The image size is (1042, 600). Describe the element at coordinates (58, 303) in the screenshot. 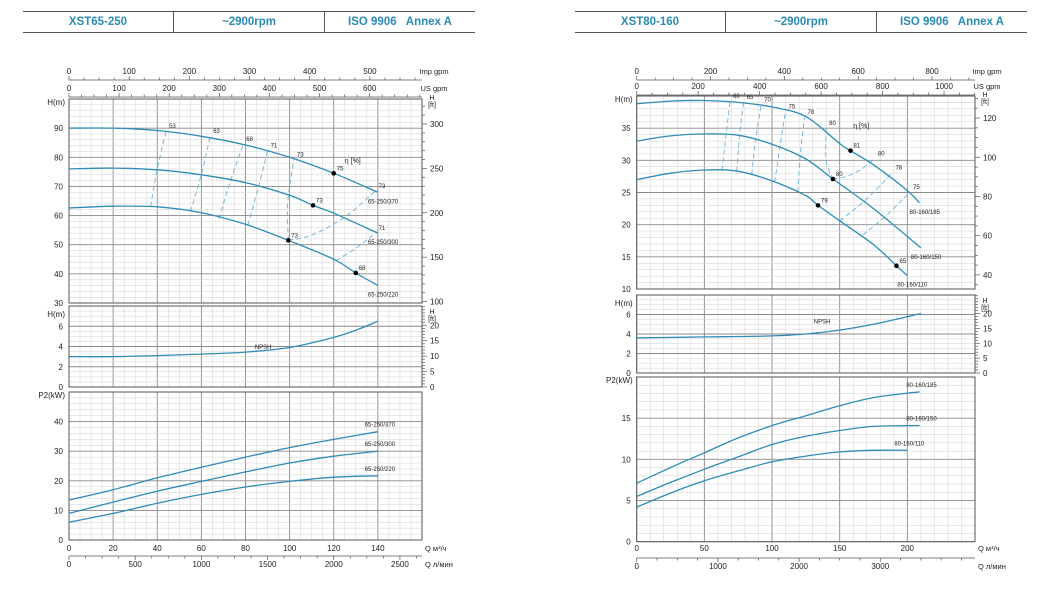

I see `y-tick-label: 30` at that location.